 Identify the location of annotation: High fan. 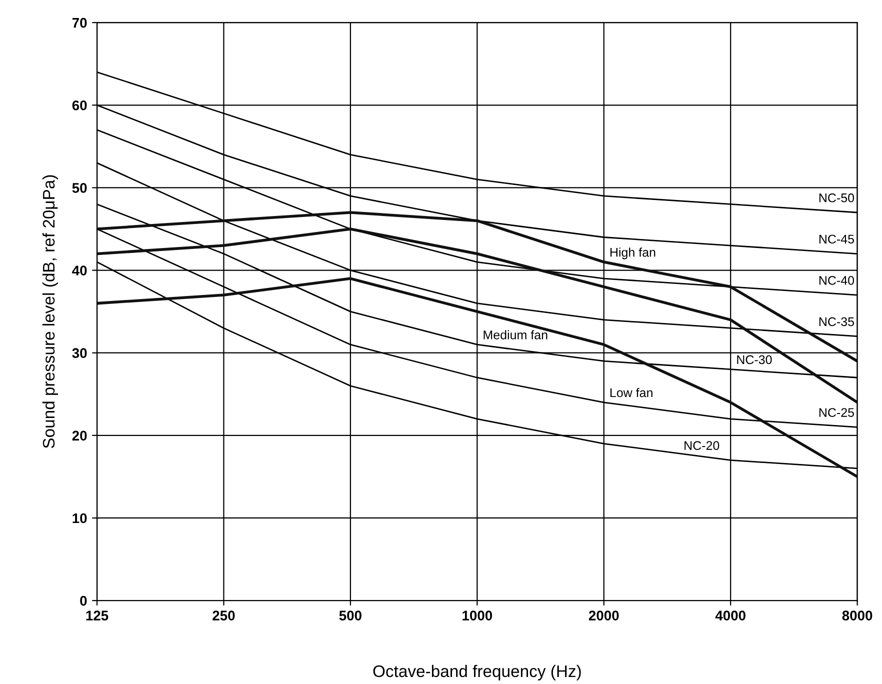
(633, 254).